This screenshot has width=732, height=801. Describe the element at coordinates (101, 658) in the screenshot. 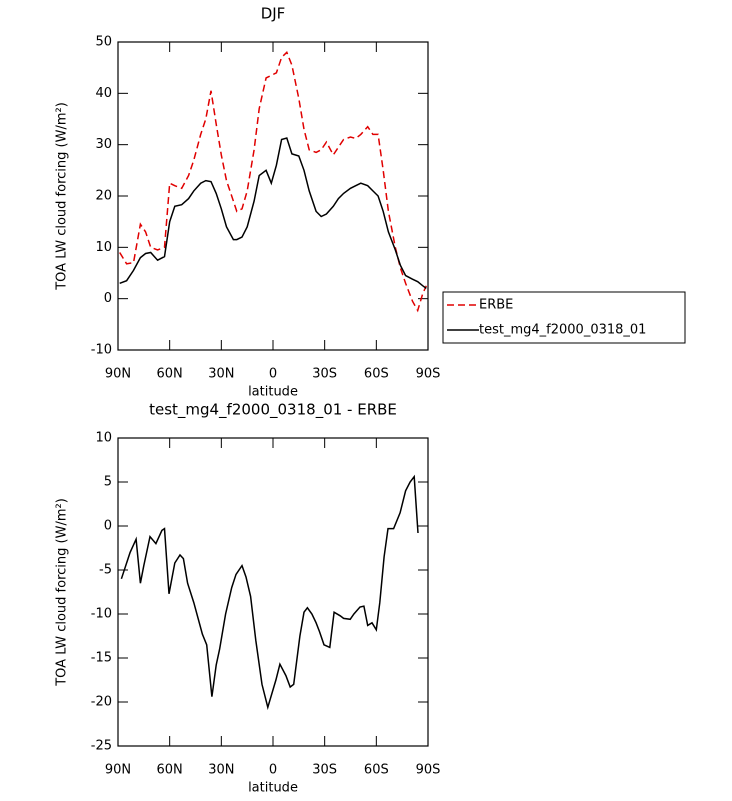

I see `y-tick-label: -15` at that location.